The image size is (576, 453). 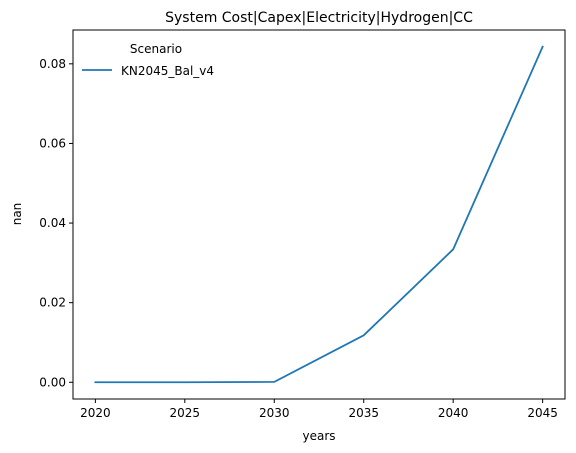 I want to click on x-tick-label: 2045, so click(x=542, y=413).